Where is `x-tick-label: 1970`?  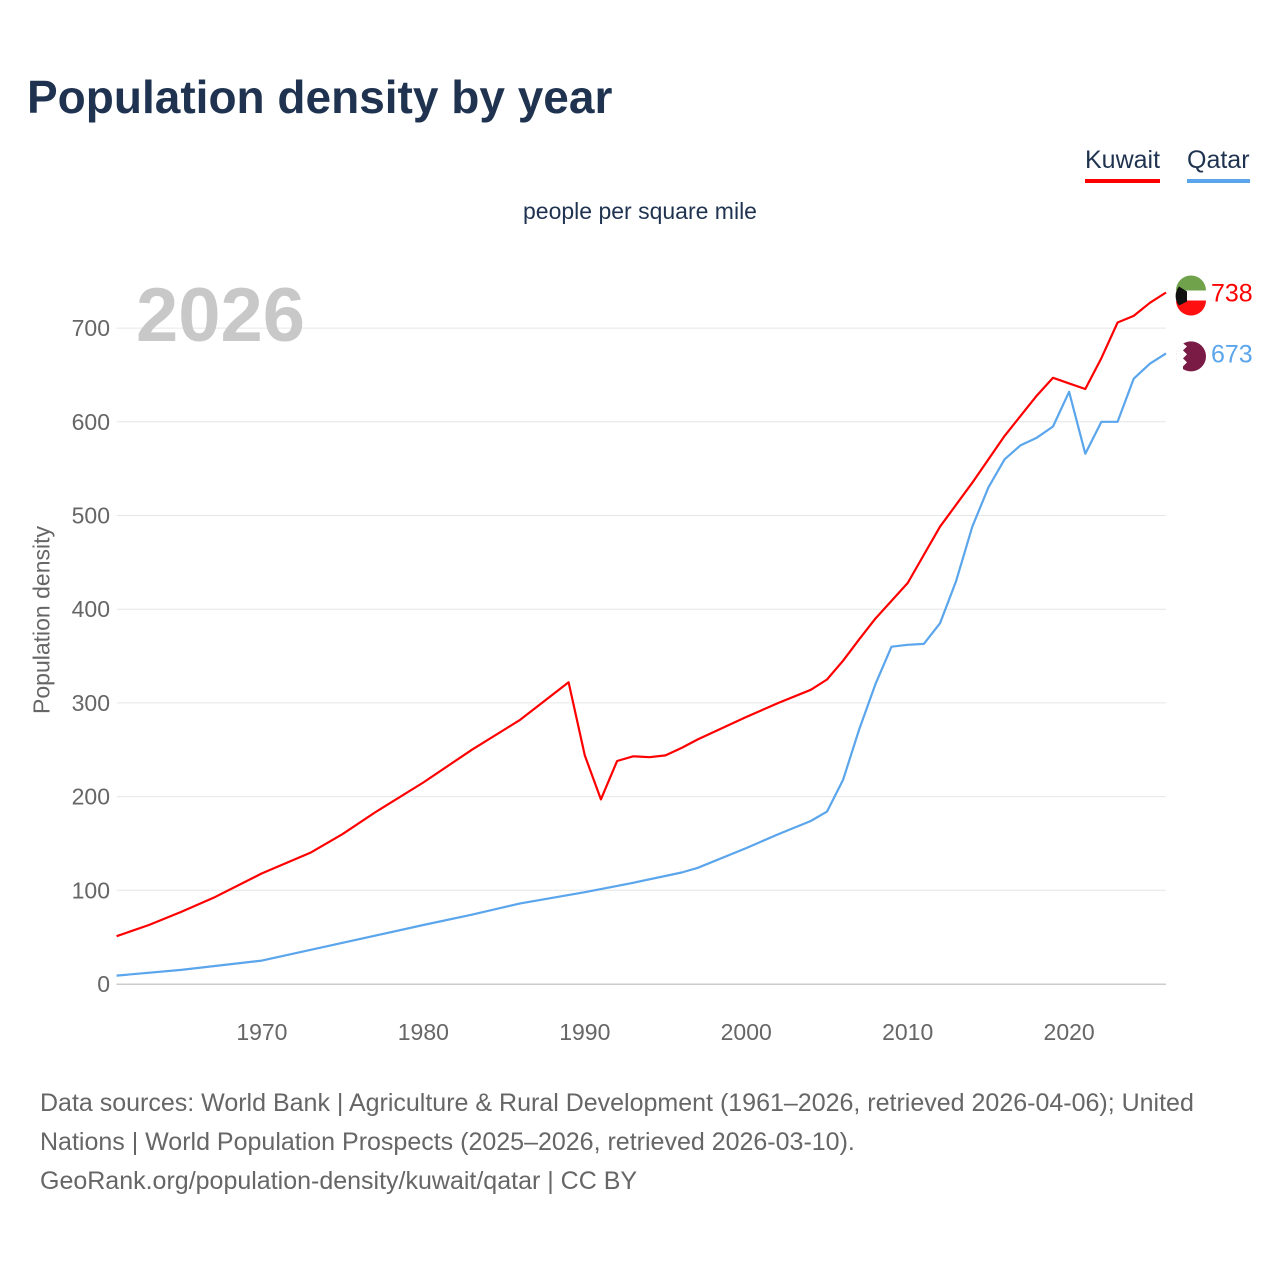
x-tick-label: 1970 is located at coordinates (261, 1032).